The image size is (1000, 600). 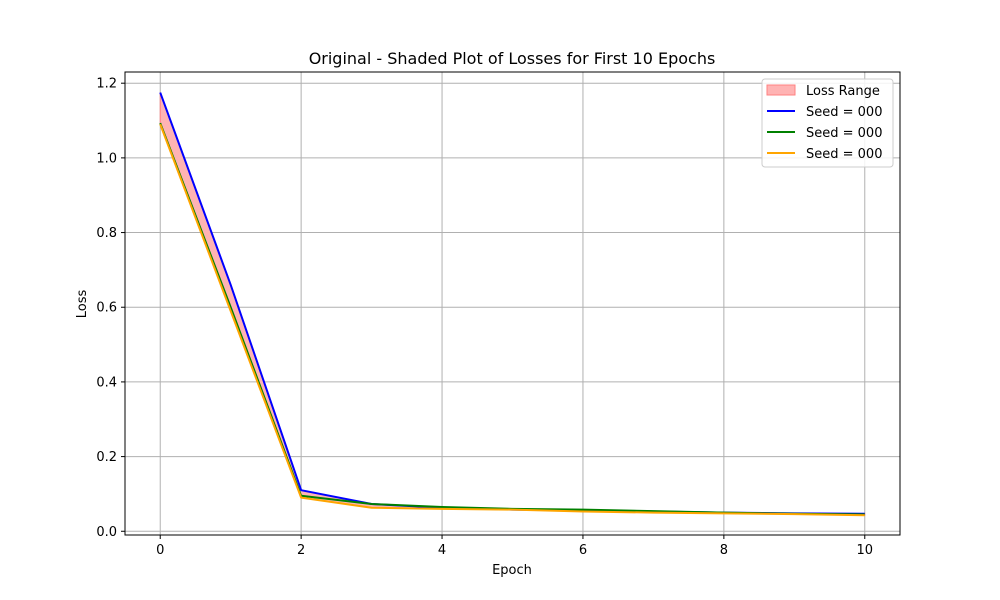 What do you see at coordinates (781, 90) in the screenshot?
I see `legend-swatch-loss-range` at bounding box center [781, 90].